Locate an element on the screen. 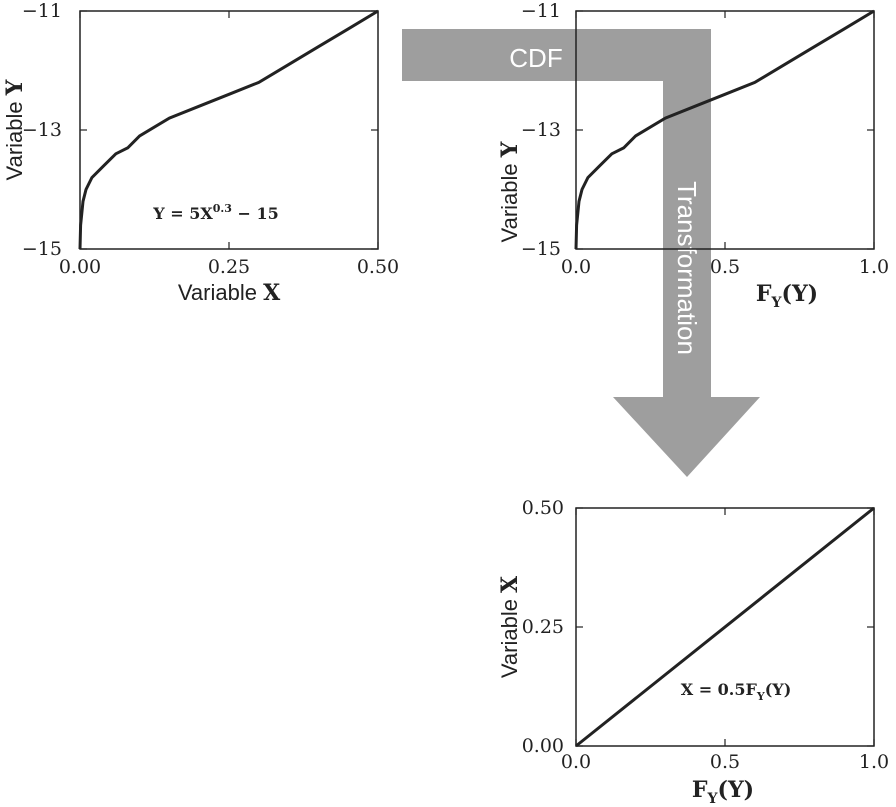 This screenshot has height=807, width=896. tick-label-x-right: 0.50 is located at coordinates (378, 267).